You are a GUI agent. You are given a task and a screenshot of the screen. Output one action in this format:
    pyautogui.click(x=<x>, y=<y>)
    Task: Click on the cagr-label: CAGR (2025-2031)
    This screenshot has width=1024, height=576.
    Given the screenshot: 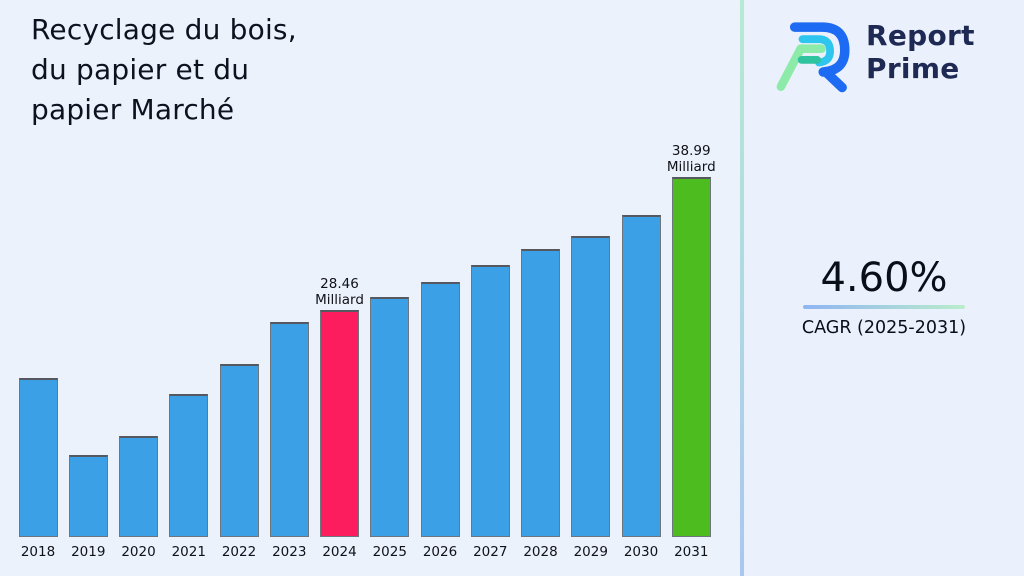 What is the action you would take?
    pyautogui.click(x=884, y=328)
    